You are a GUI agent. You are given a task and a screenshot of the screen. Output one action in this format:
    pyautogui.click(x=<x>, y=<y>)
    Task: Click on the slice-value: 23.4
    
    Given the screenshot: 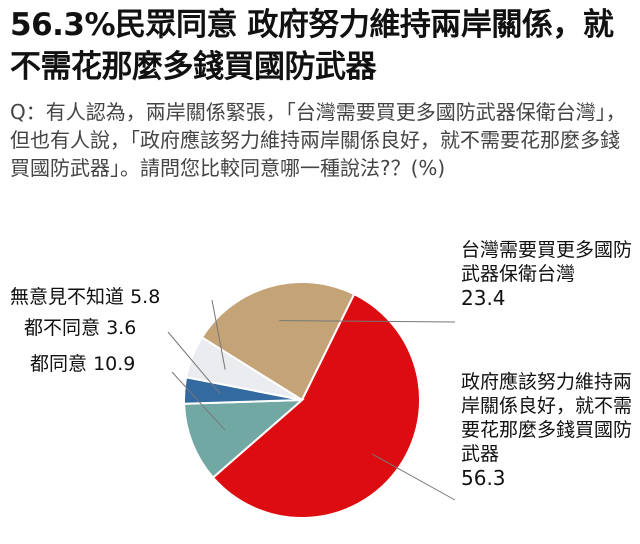 What is the action you would take?
    pyautogui.click(x=483, y=298)
    